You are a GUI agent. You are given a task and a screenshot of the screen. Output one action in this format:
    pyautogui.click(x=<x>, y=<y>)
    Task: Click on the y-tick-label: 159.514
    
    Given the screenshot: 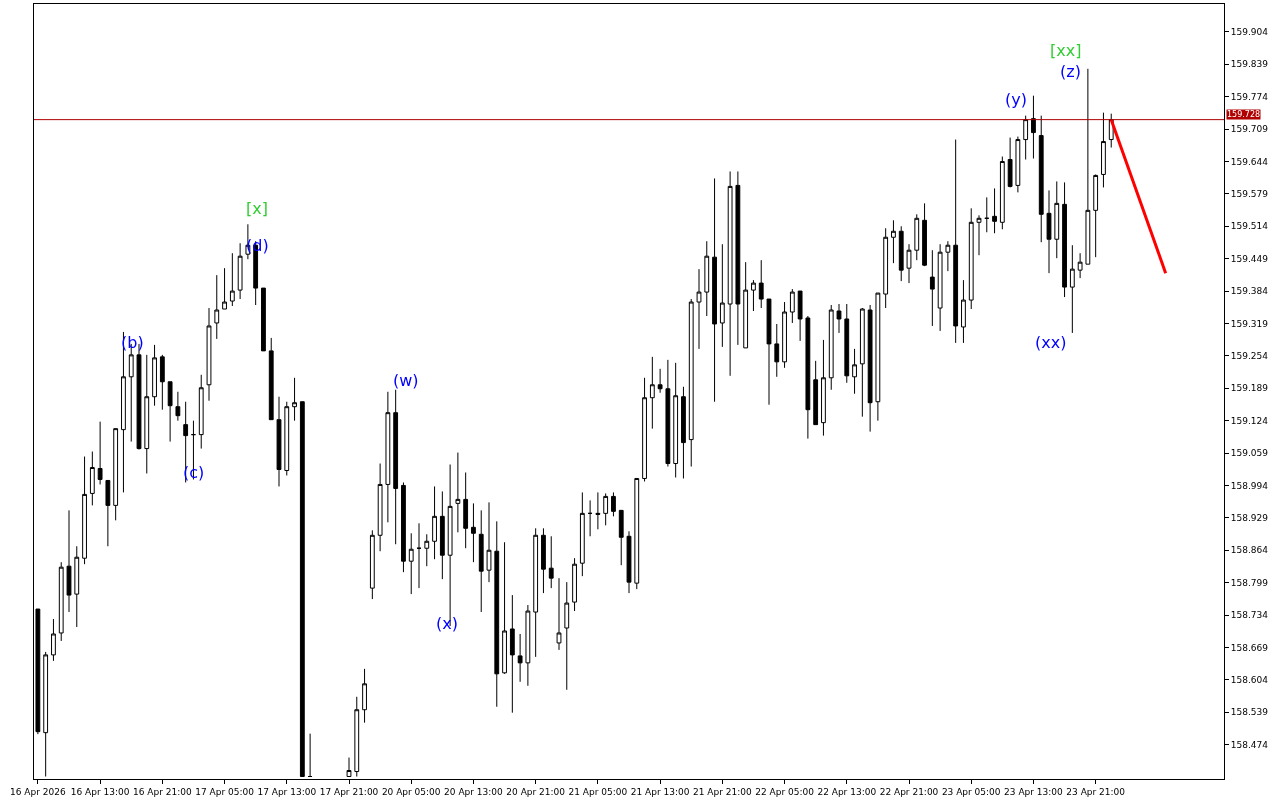 What is the action you would take?
    pyautogui.click(x=1249, y=226)
    